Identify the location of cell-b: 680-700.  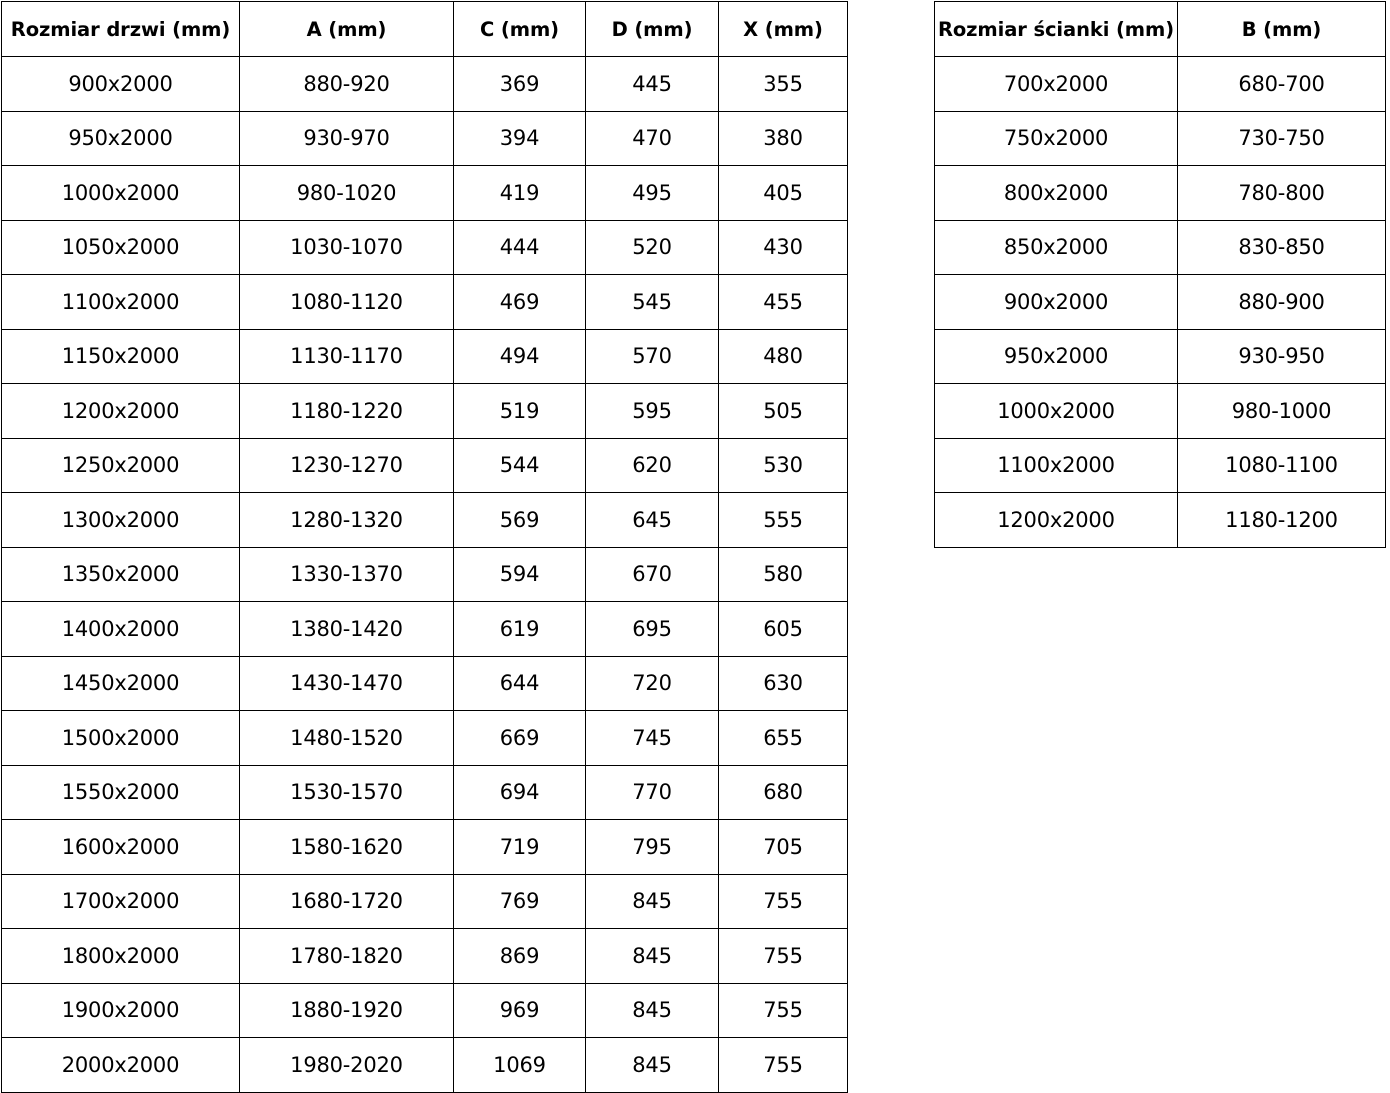
(1281, 84).